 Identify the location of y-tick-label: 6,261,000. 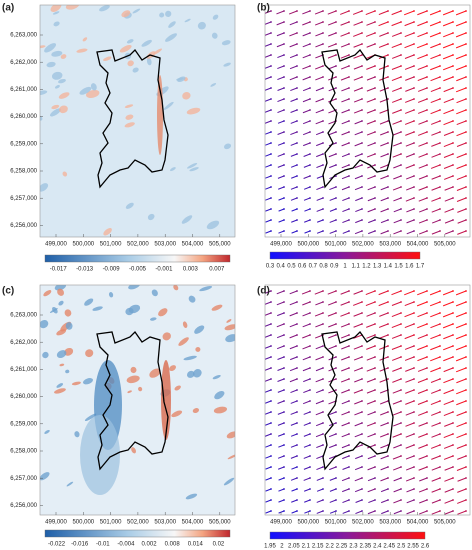
(23, 370).